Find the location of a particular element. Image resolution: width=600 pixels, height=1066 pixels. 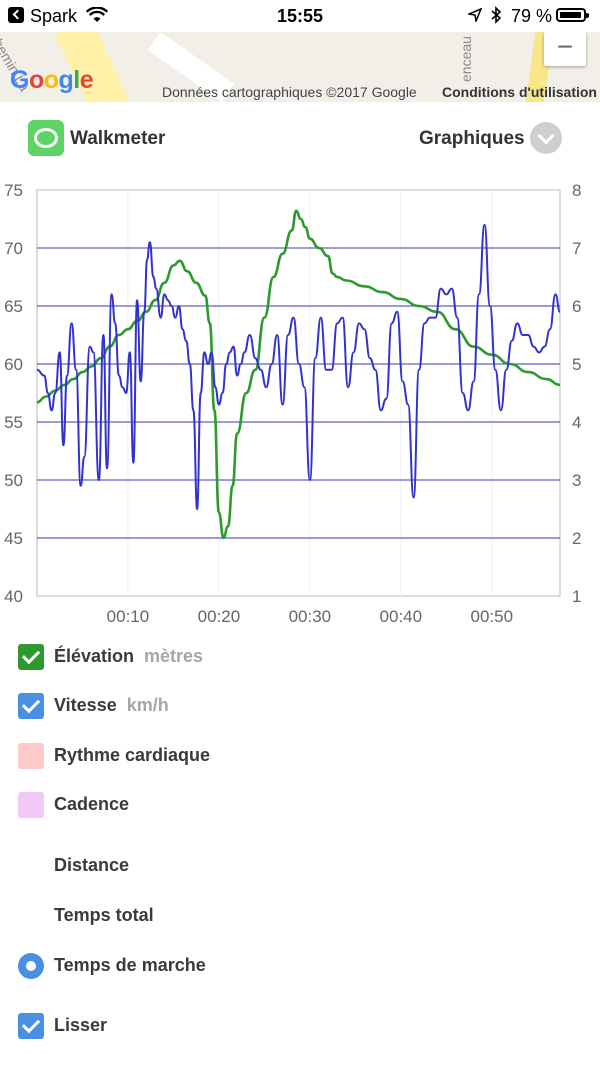

x-tick-label: 00:30 is located at coordinates (310, 616).